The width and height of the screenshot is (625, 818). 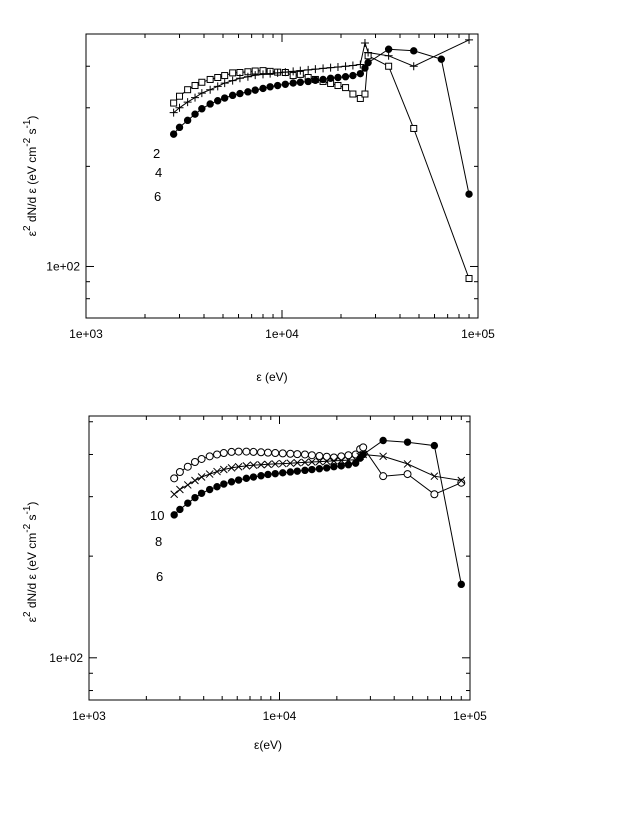 I want to click on y-label-text: ε, so click(x=32, y=233).